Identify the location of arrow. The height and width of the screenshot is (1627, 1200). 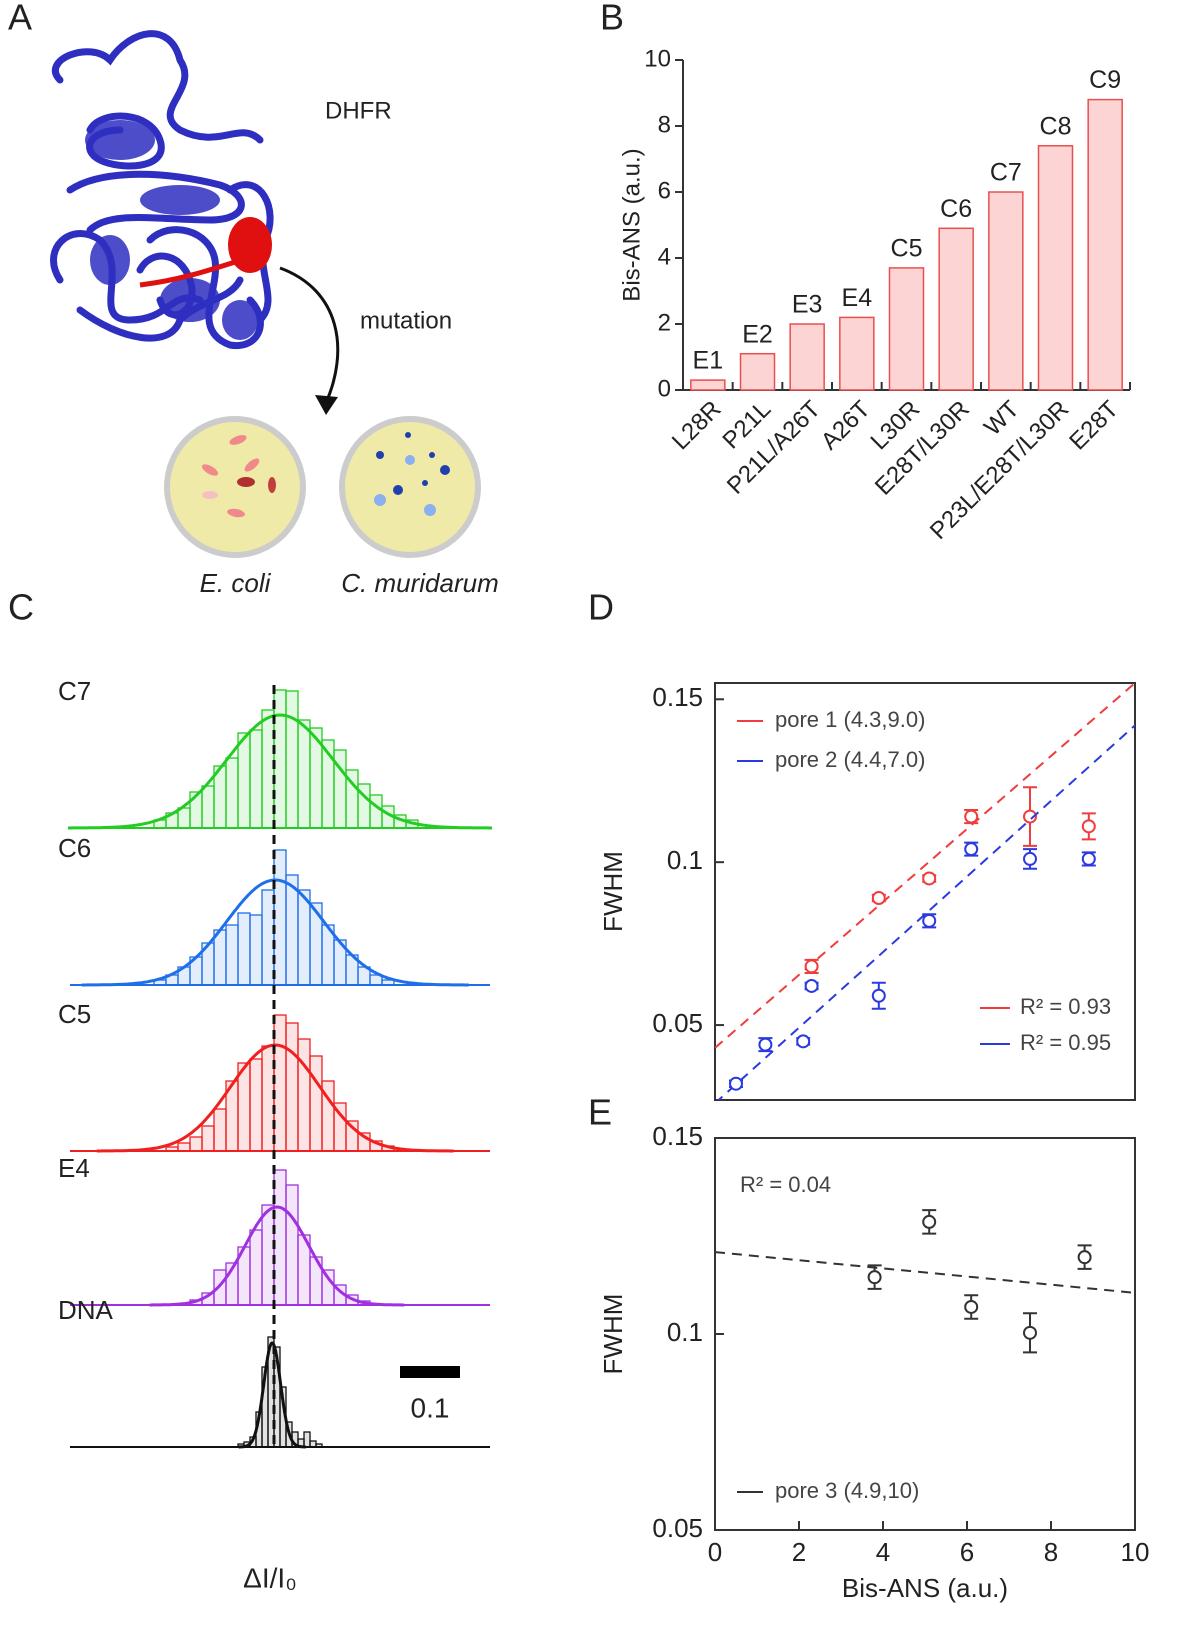
(309, 336).